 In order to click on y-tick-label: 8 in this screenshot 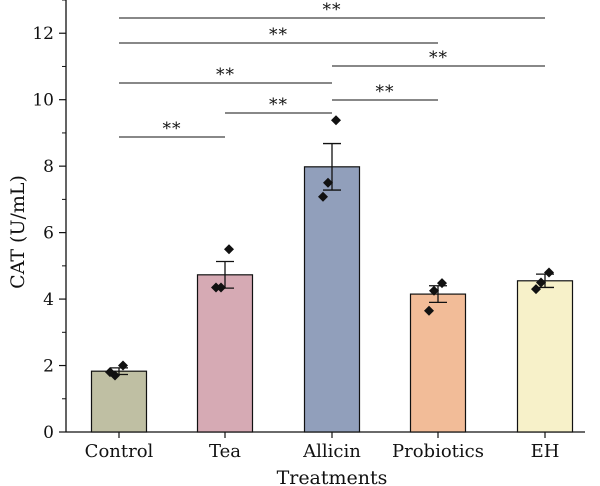, I will do `click(48, 167)`.